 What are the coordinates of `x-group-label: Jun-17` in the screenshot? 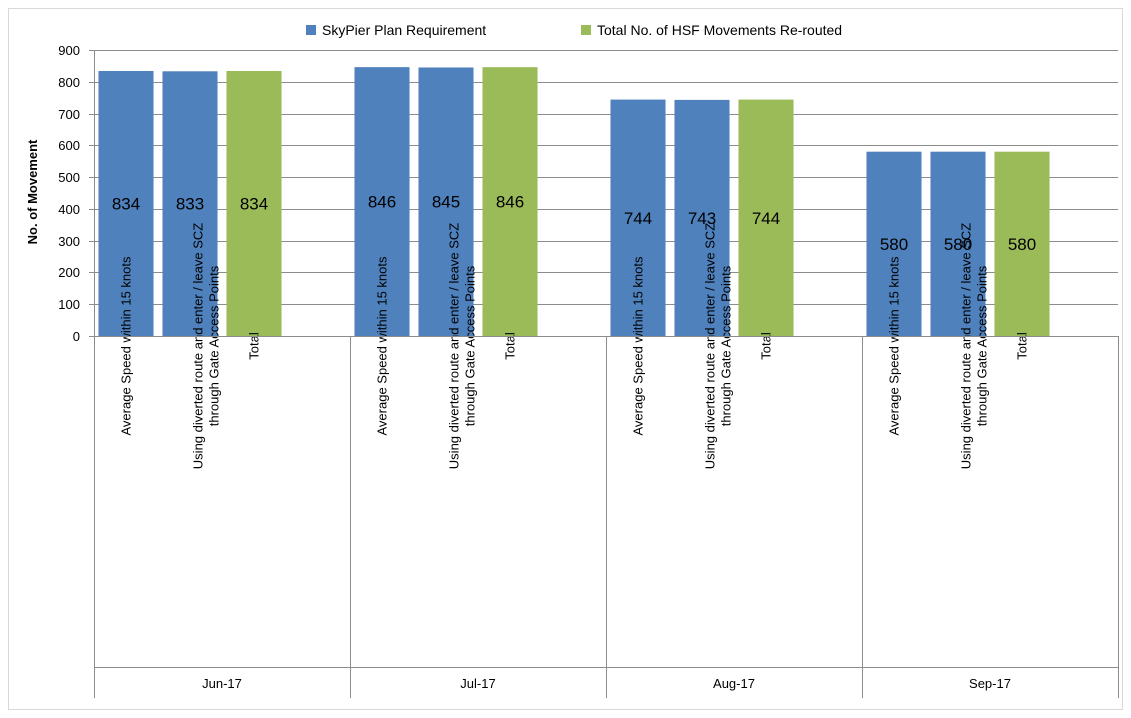 It's located at (222, 683).